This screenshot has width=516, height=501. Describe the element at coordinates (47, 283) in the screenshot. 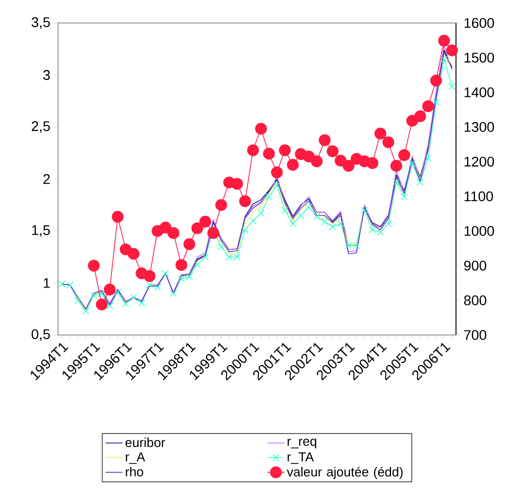

I see `y-tick-label: 1` at that location.